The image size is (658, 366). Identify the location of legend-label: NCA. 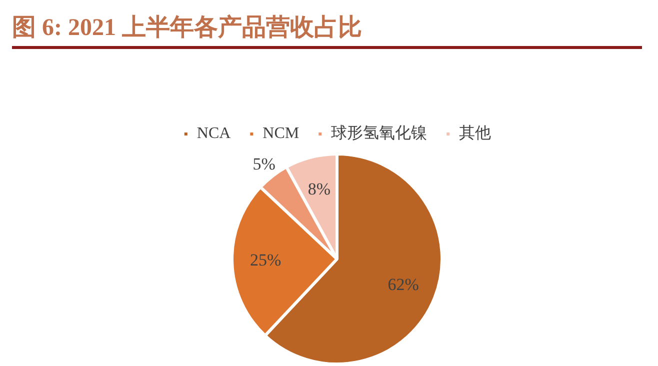
(214, 133).